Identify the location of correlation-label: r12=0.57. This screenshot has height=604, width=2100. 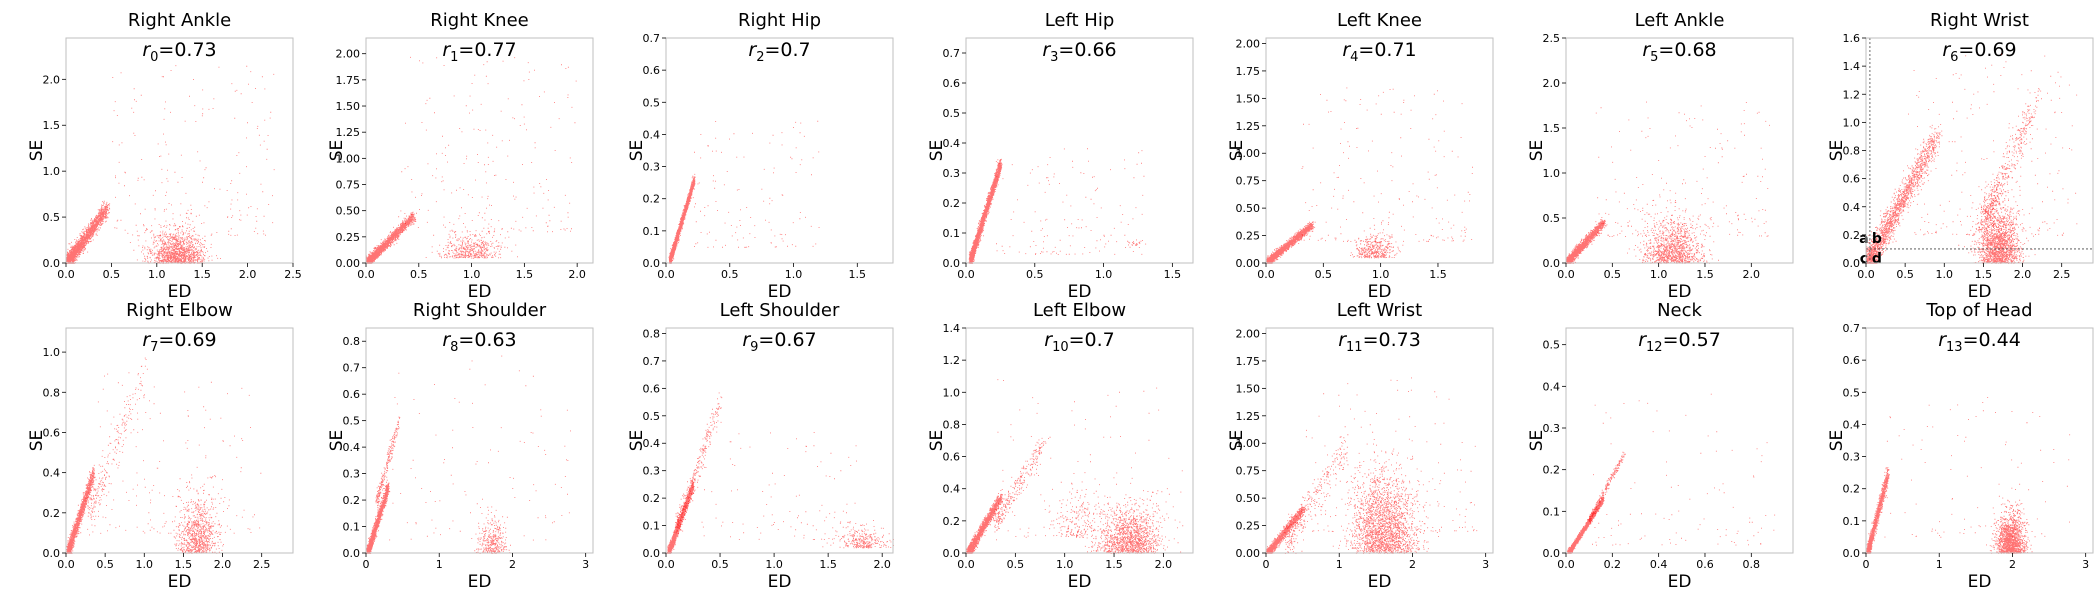
(1679, 342).